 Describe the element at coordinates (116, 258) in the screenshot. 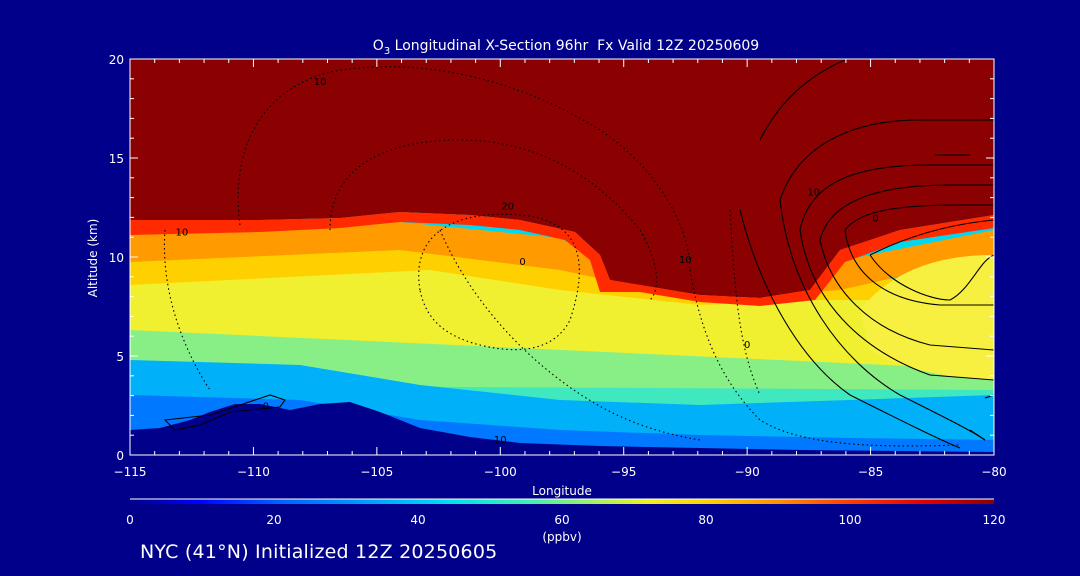

I see `y-tick-label: 10` at that location.